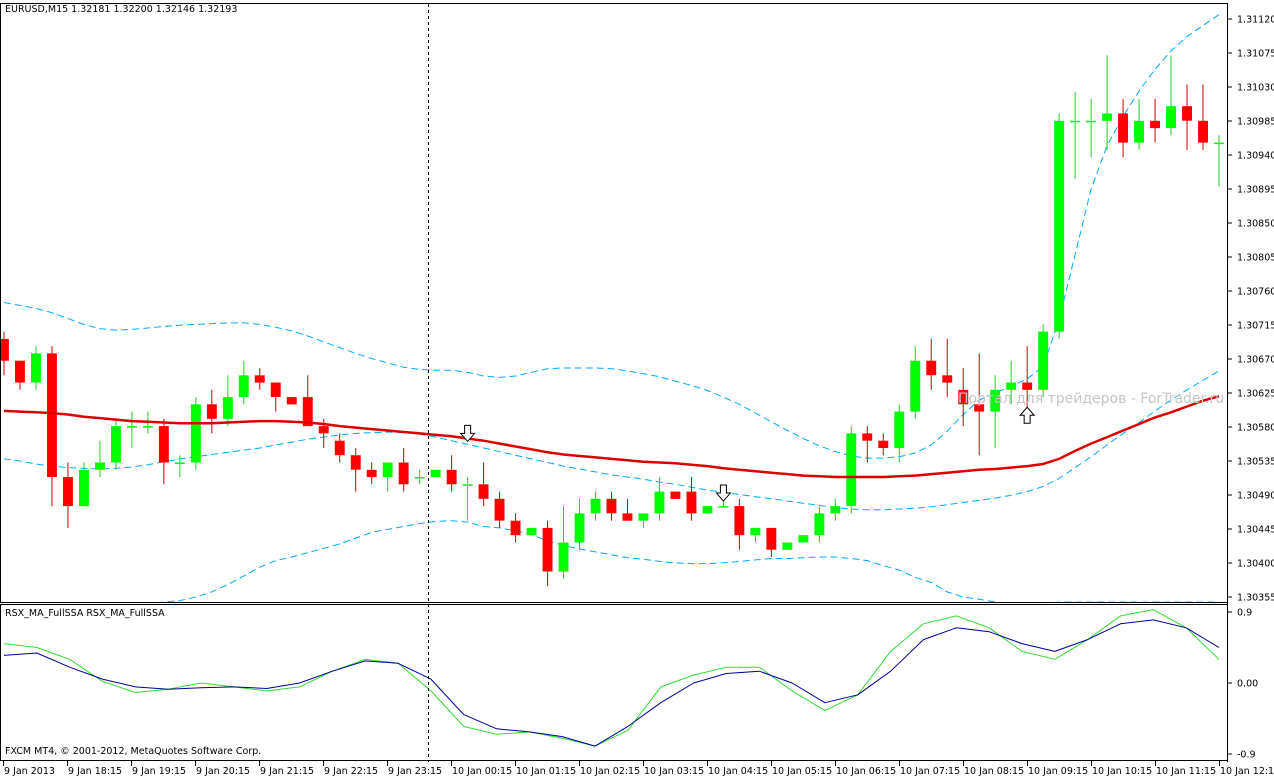 The image size is (1274, 778). I want to click on time-tick-label: 10 Jan 11:15, so click(1186, 771).